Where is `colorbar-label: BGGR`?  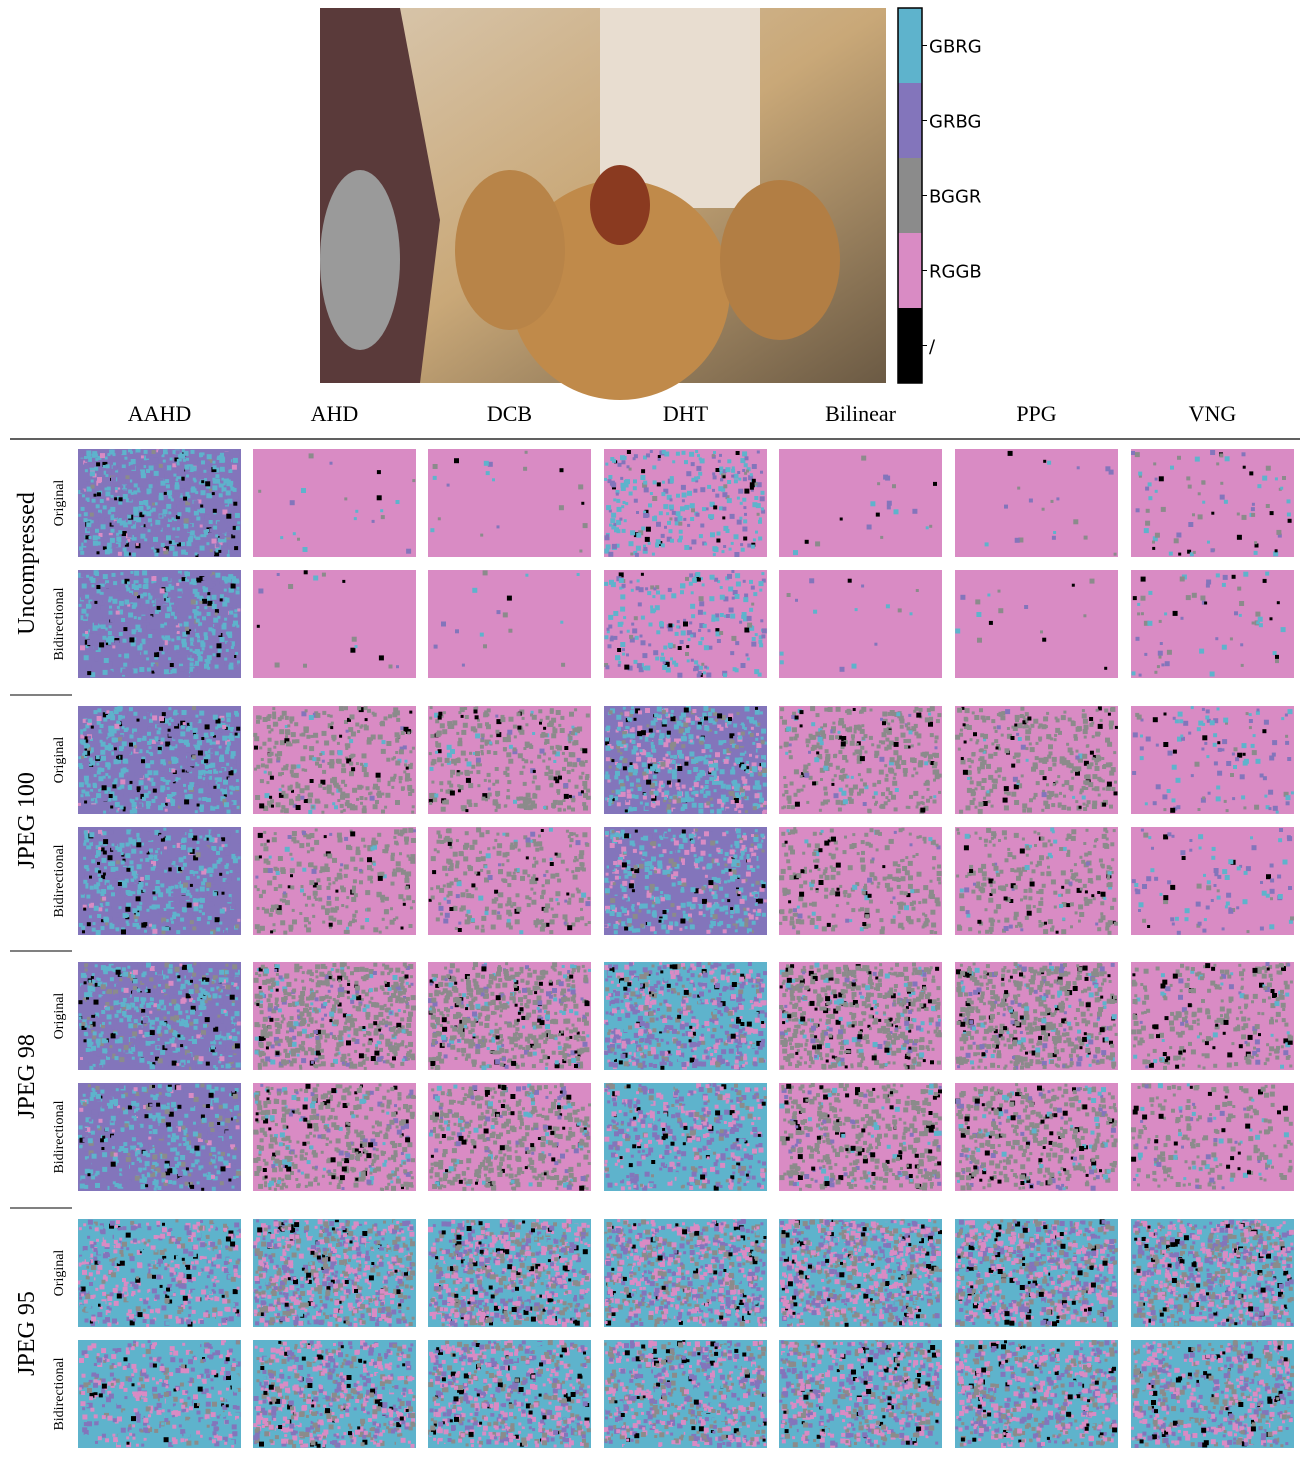
colorbar-label: BGGR is located at coordinates (955, 197).